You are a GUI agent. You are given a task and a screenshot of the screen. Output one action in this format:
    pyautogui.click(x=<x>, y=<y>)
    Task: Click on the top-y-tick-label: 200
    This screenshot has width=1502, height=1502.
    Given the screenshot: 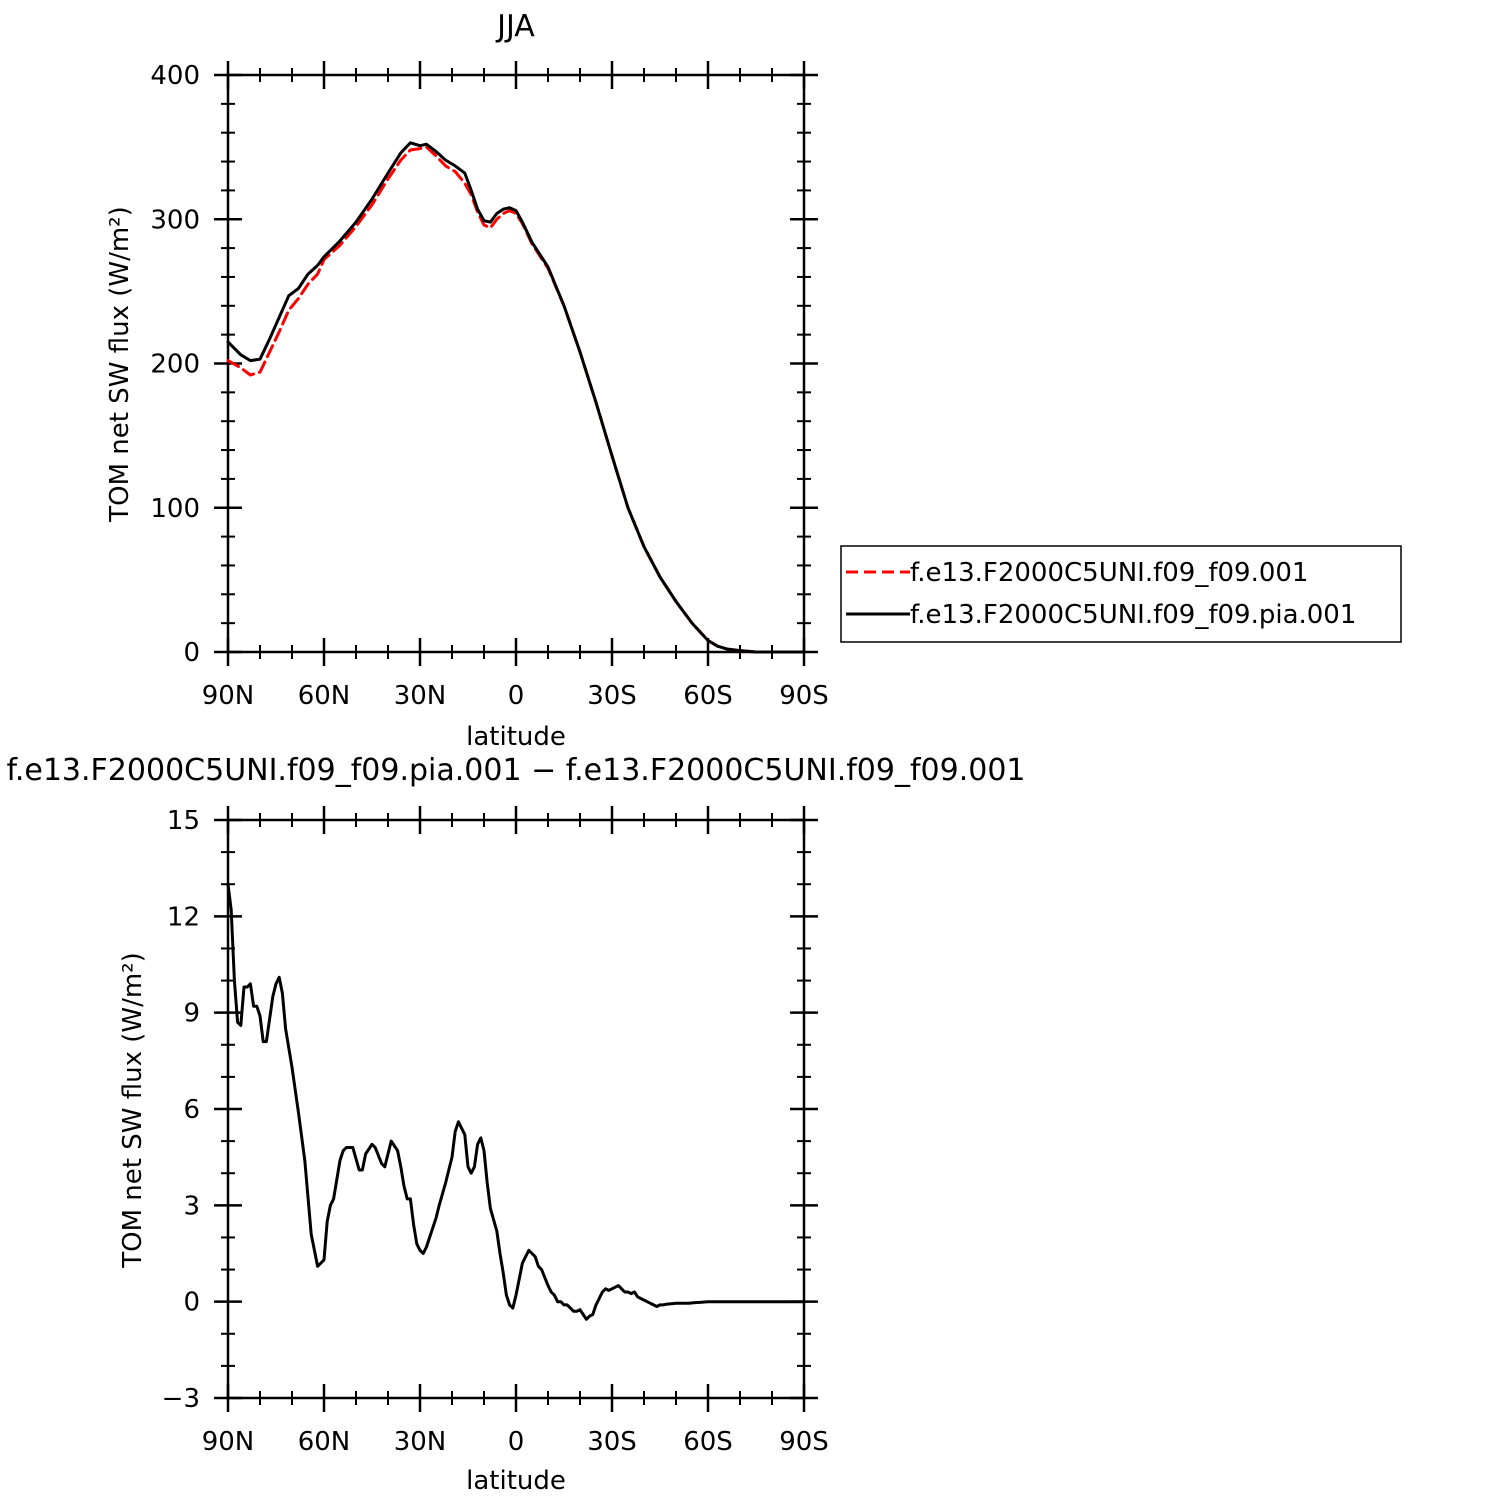 What is the action you would take?
    pyautogui.click(x=175, y=365)
    